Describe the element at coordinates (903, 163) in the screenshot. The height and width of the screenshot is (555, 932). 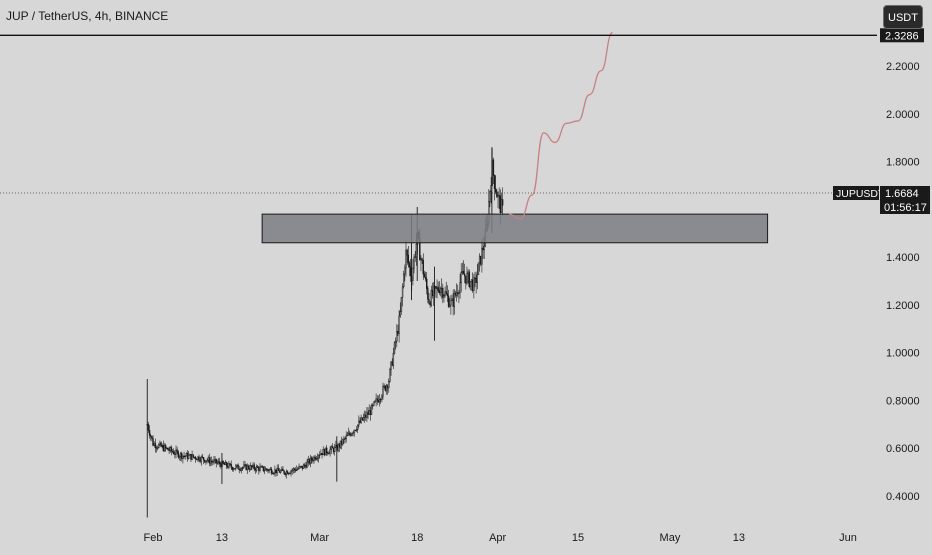
I see `y-tick-label-2: 1.8000` at that location.